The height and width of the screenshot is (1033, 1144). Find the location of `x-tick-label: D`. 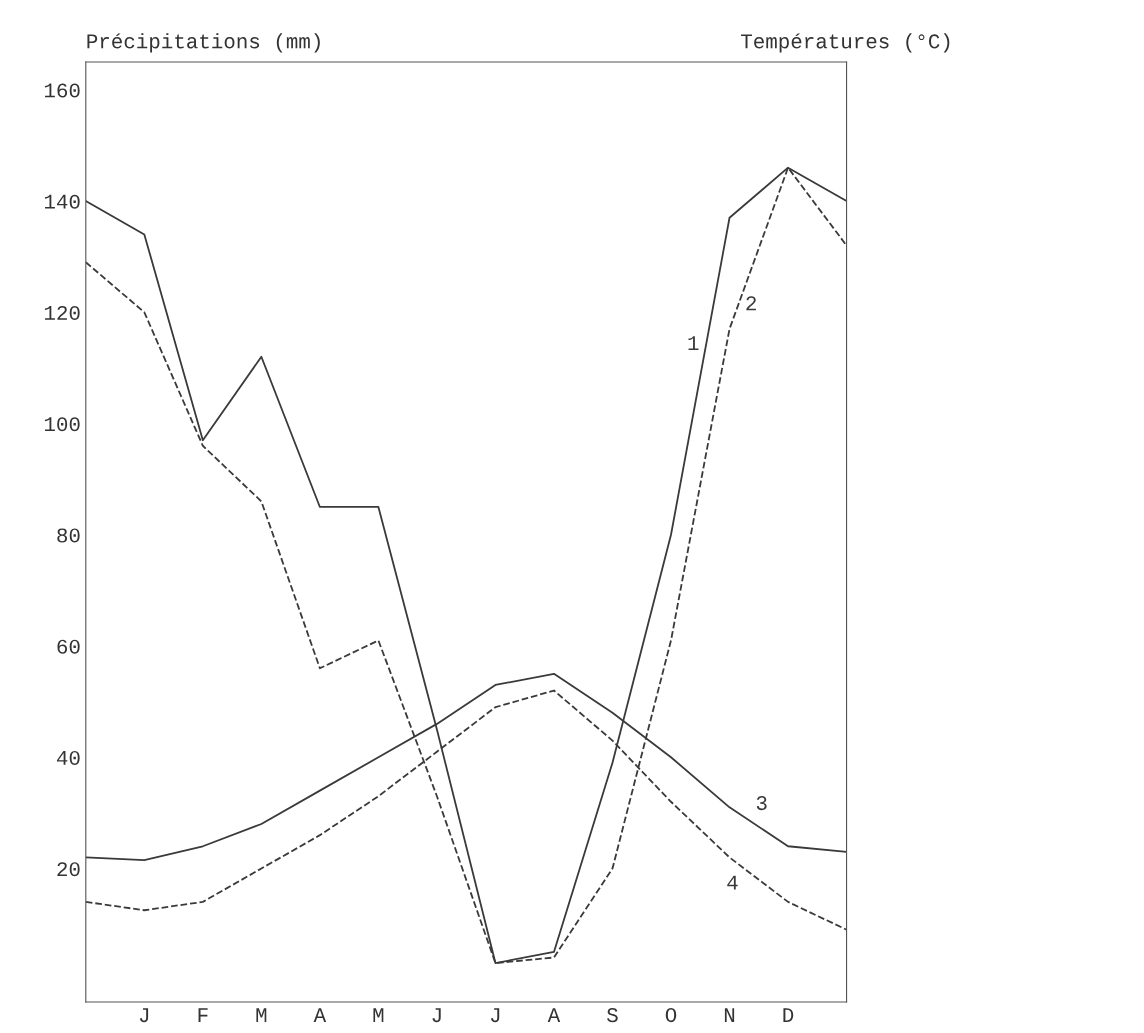

x-tick-label: D is located at coordinates (788, 1015).